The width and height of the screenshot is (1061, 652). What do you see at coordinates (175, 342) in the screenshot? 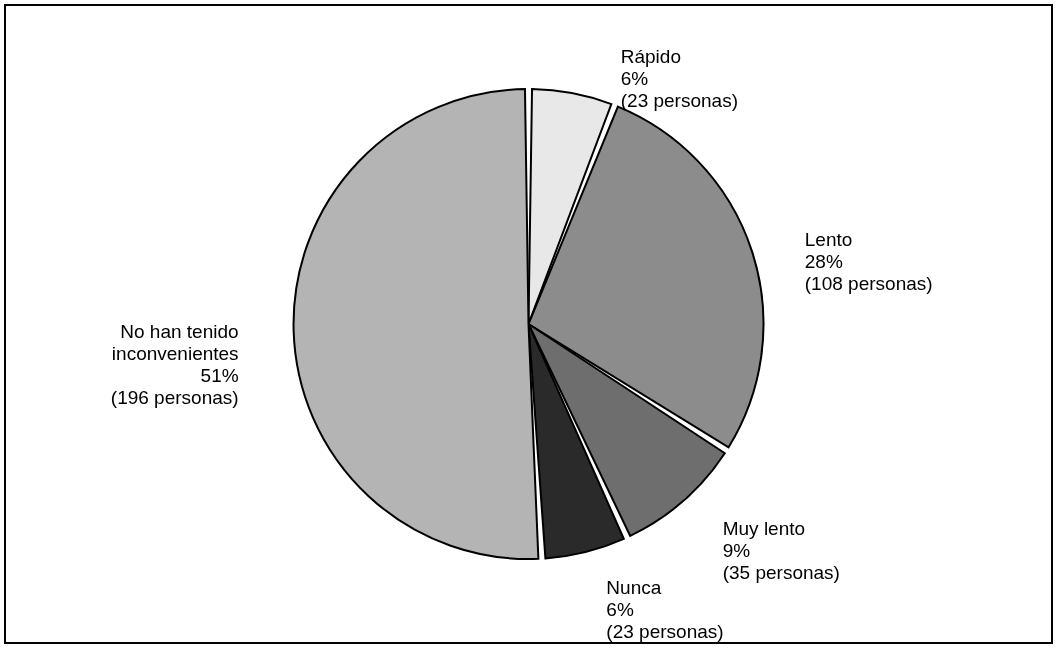
I see `slice-label: No han tenido inconvenientes` at bounding box center [175, 342].